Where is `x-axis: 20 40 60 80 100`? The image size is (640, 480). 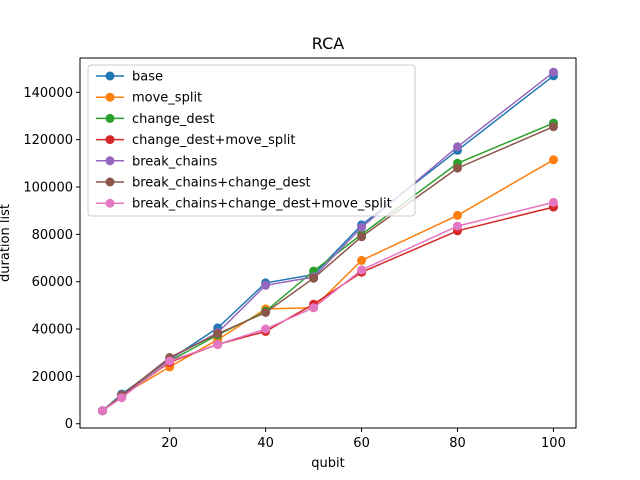 x-axis: 20 40 60 80 100 is located at coordinates (363, 439).